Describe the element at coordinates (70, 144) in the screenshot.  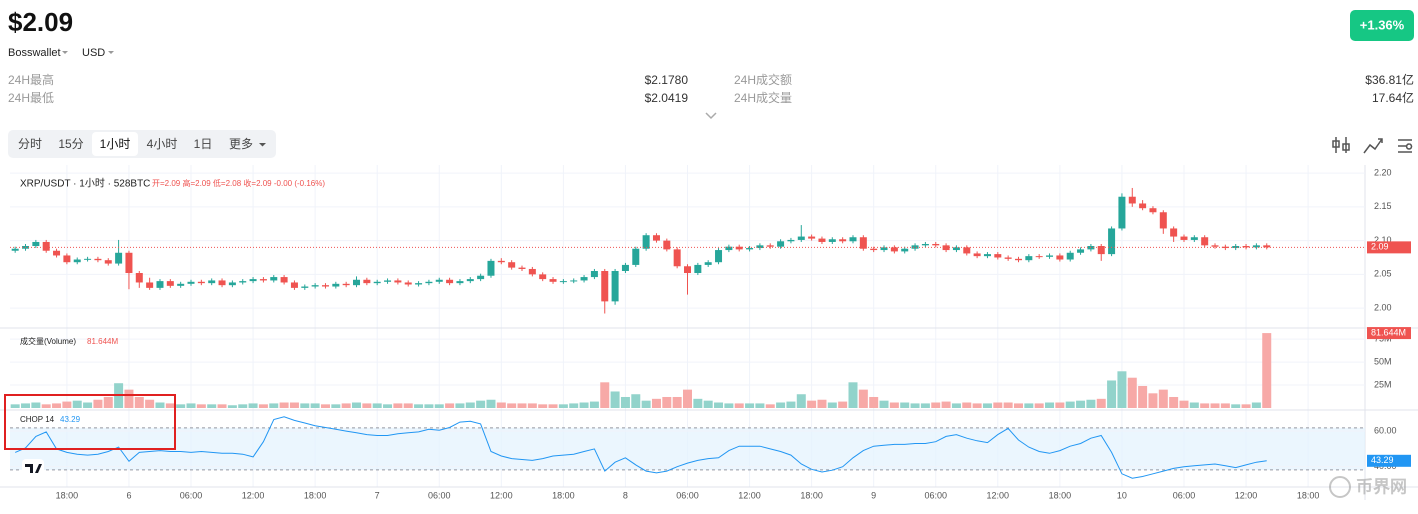
I see `tab: 15分` at that location.